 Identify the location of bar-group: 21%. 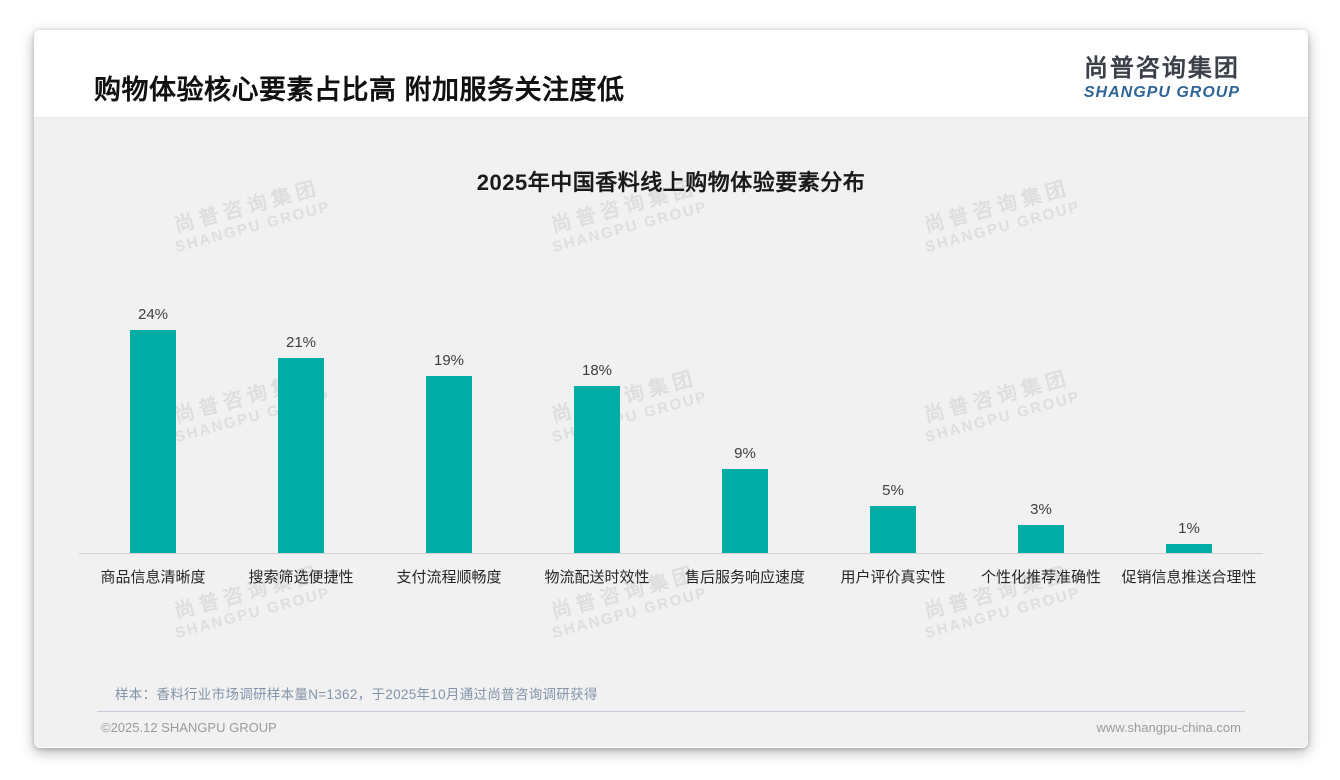
(301, 428).